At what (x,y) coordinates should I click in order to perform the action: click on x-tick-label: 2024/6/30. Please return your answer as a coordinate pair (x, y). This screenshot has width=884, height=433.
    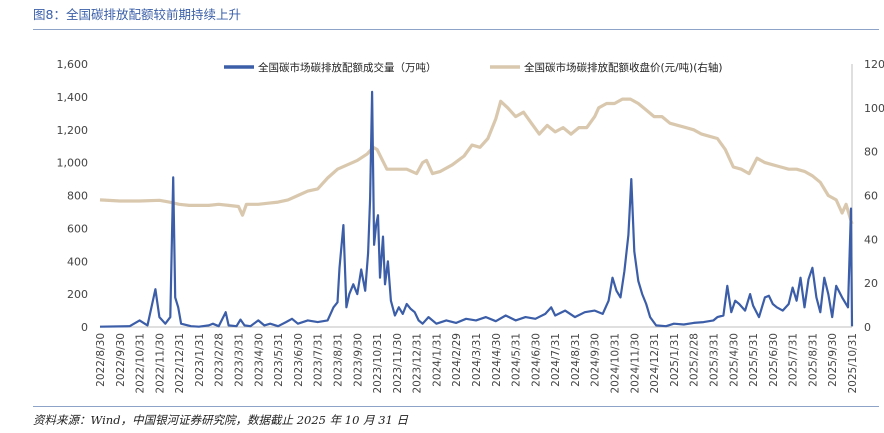
    Looking at the image, I should click on (536, 360).